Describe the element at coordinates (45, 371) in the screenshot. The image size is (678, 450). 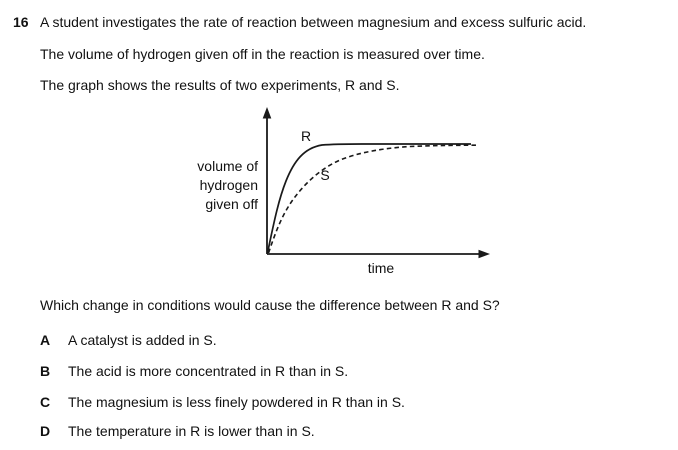
I see `option-letter-b: B` at that location.